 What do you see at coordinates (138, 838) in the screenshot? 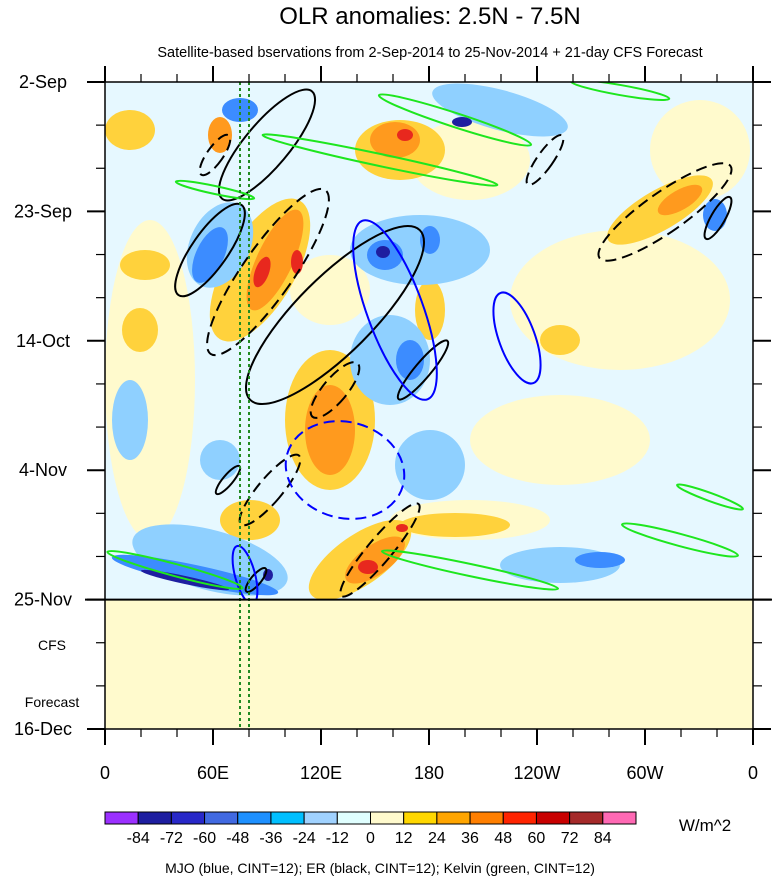
I see `colorbar-tick-label: -84` at bounding box center [138, 838].